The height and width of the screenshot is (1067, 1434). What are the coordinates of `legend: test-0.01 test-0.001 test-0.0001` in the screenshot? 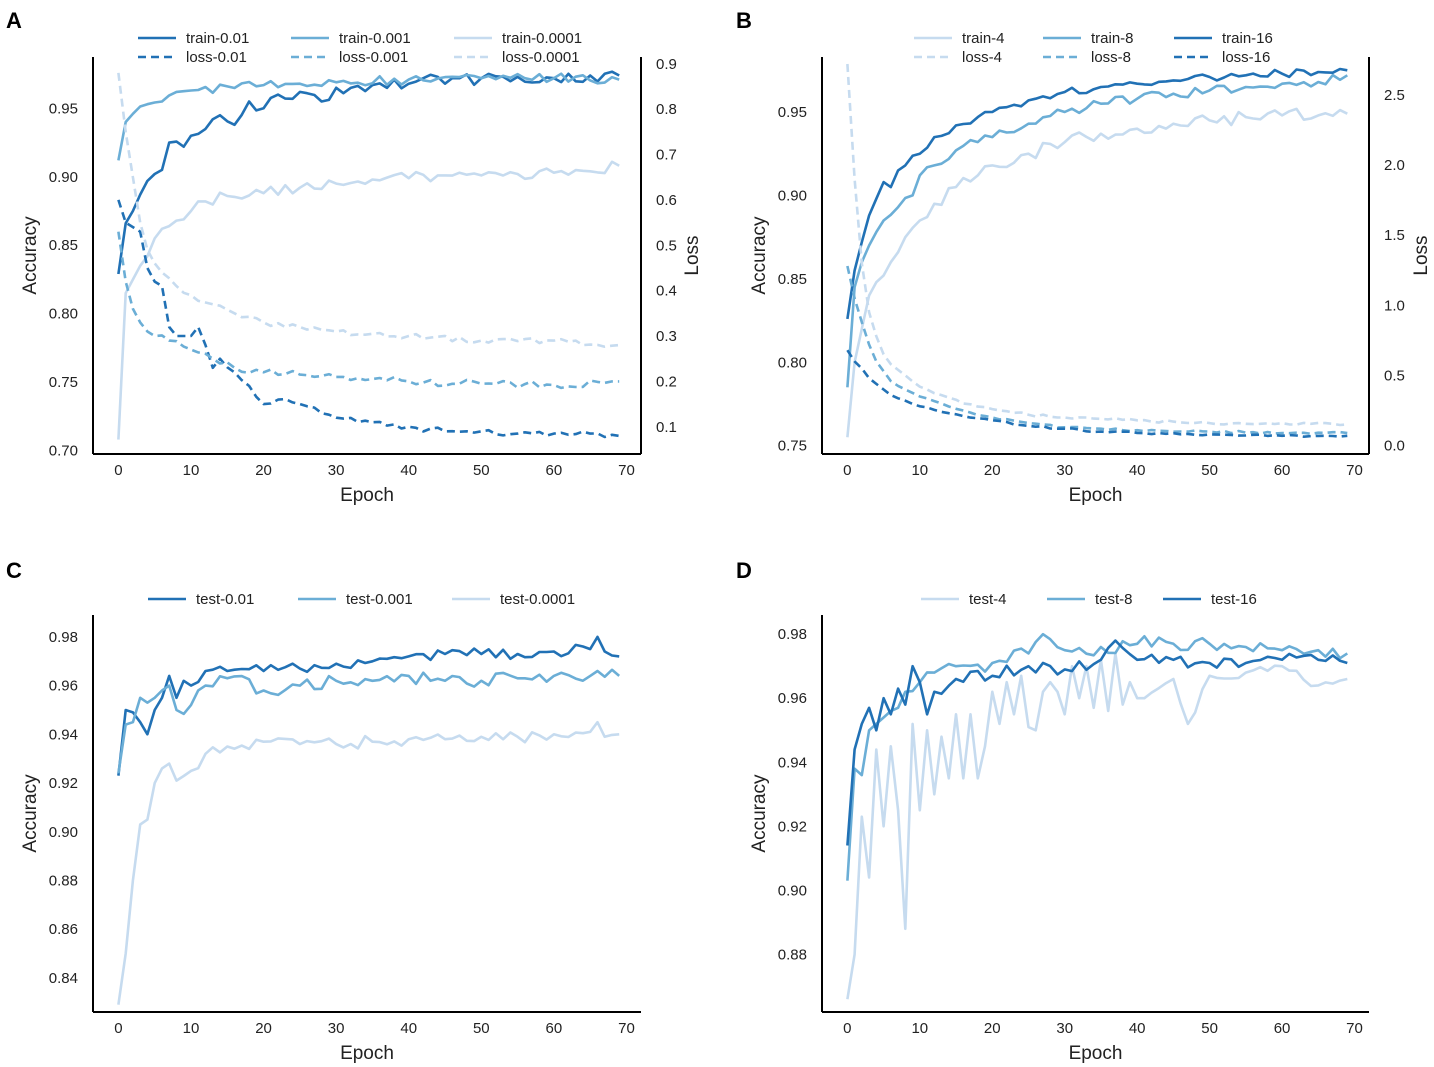 It's located at (361, 599).